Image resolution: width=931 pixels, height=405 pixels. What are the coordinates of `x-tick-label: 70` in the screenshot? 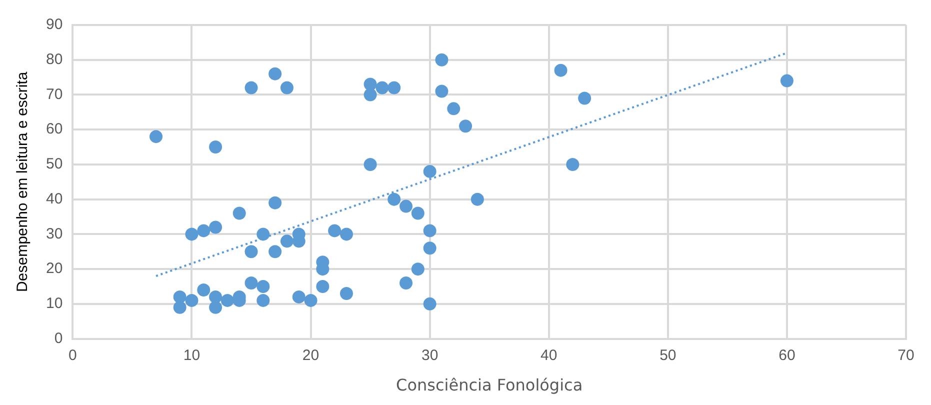 It's located at (906, 355).